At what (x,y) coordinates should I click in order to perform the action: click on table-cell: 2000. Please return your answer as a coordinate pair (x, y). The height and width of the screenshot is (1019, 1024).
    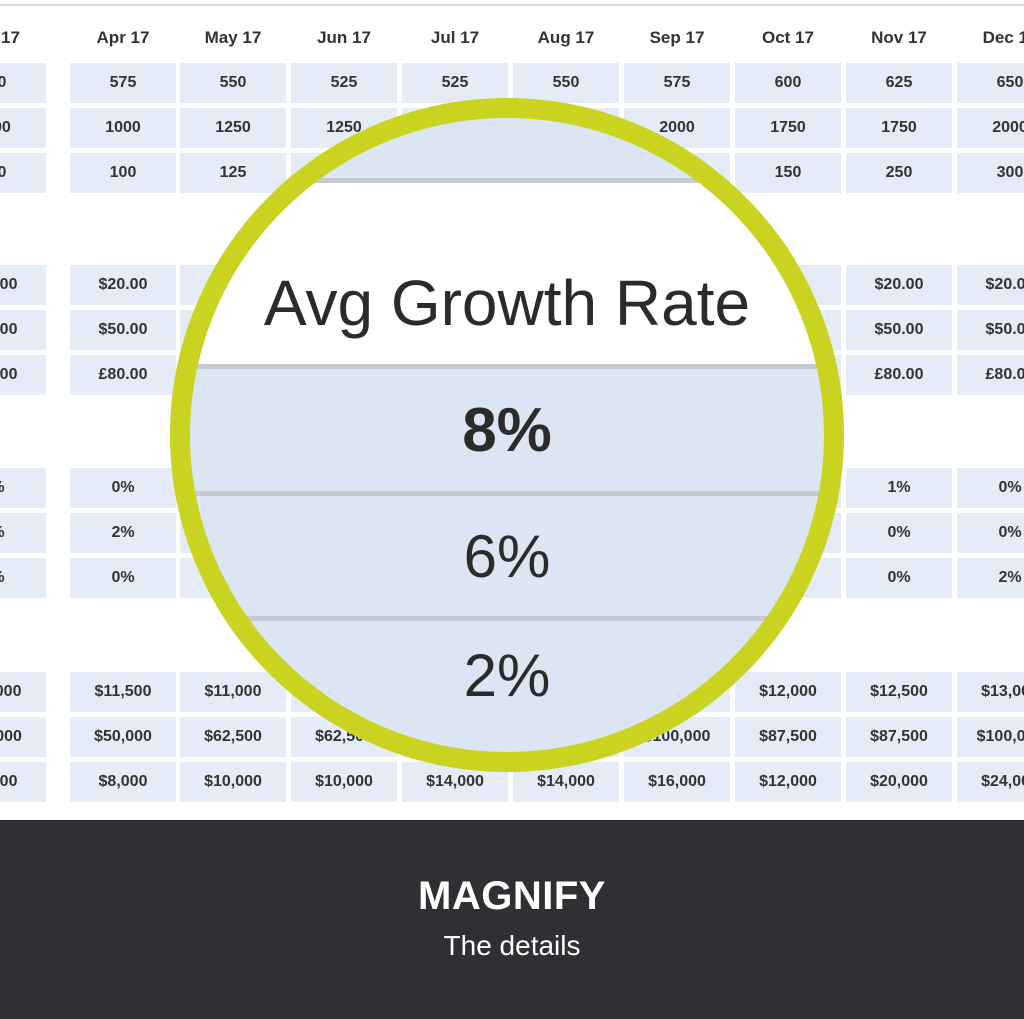
    Looking at the image, I should click on (990, 128).